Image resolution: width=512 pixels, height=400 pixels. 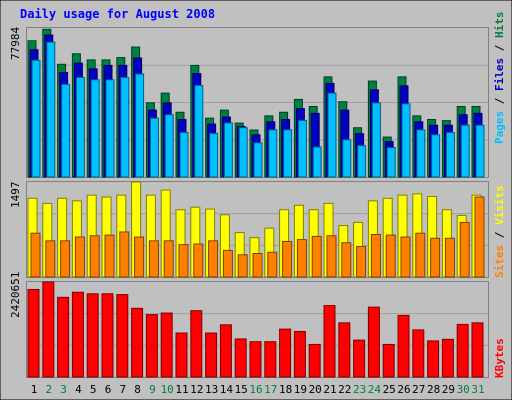 I want to click on day-label-6: 6, so click(x=108, y=389).